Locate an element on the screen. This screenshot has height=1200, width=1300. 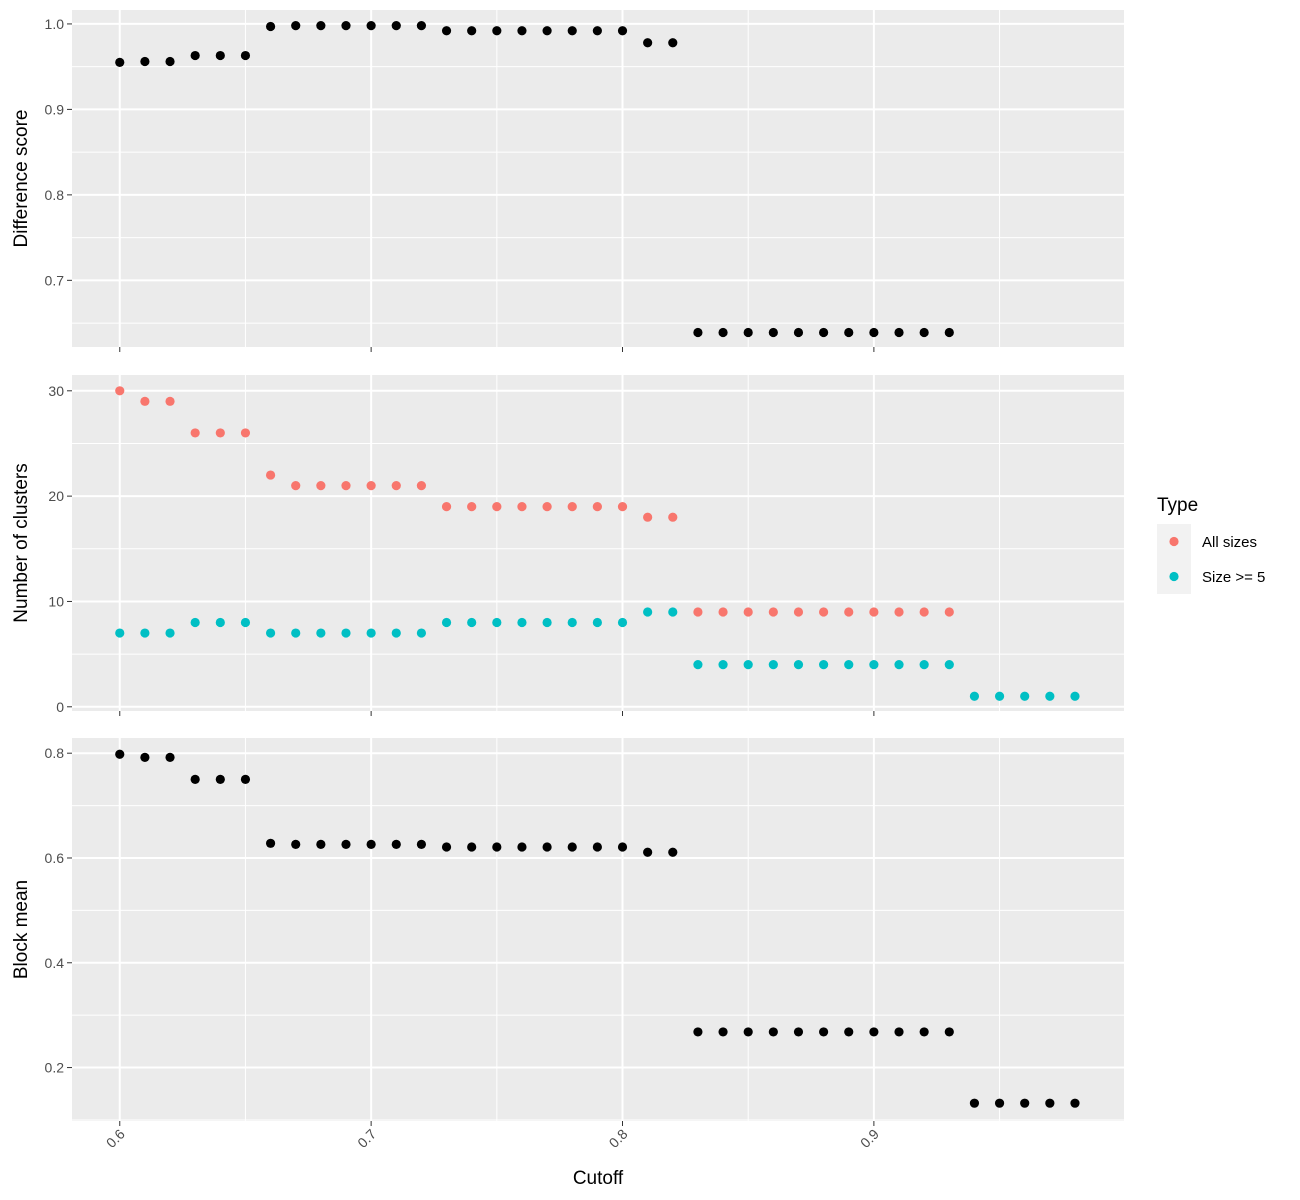
y-tick-label: 0.8 is located at coordinates (55, 753).